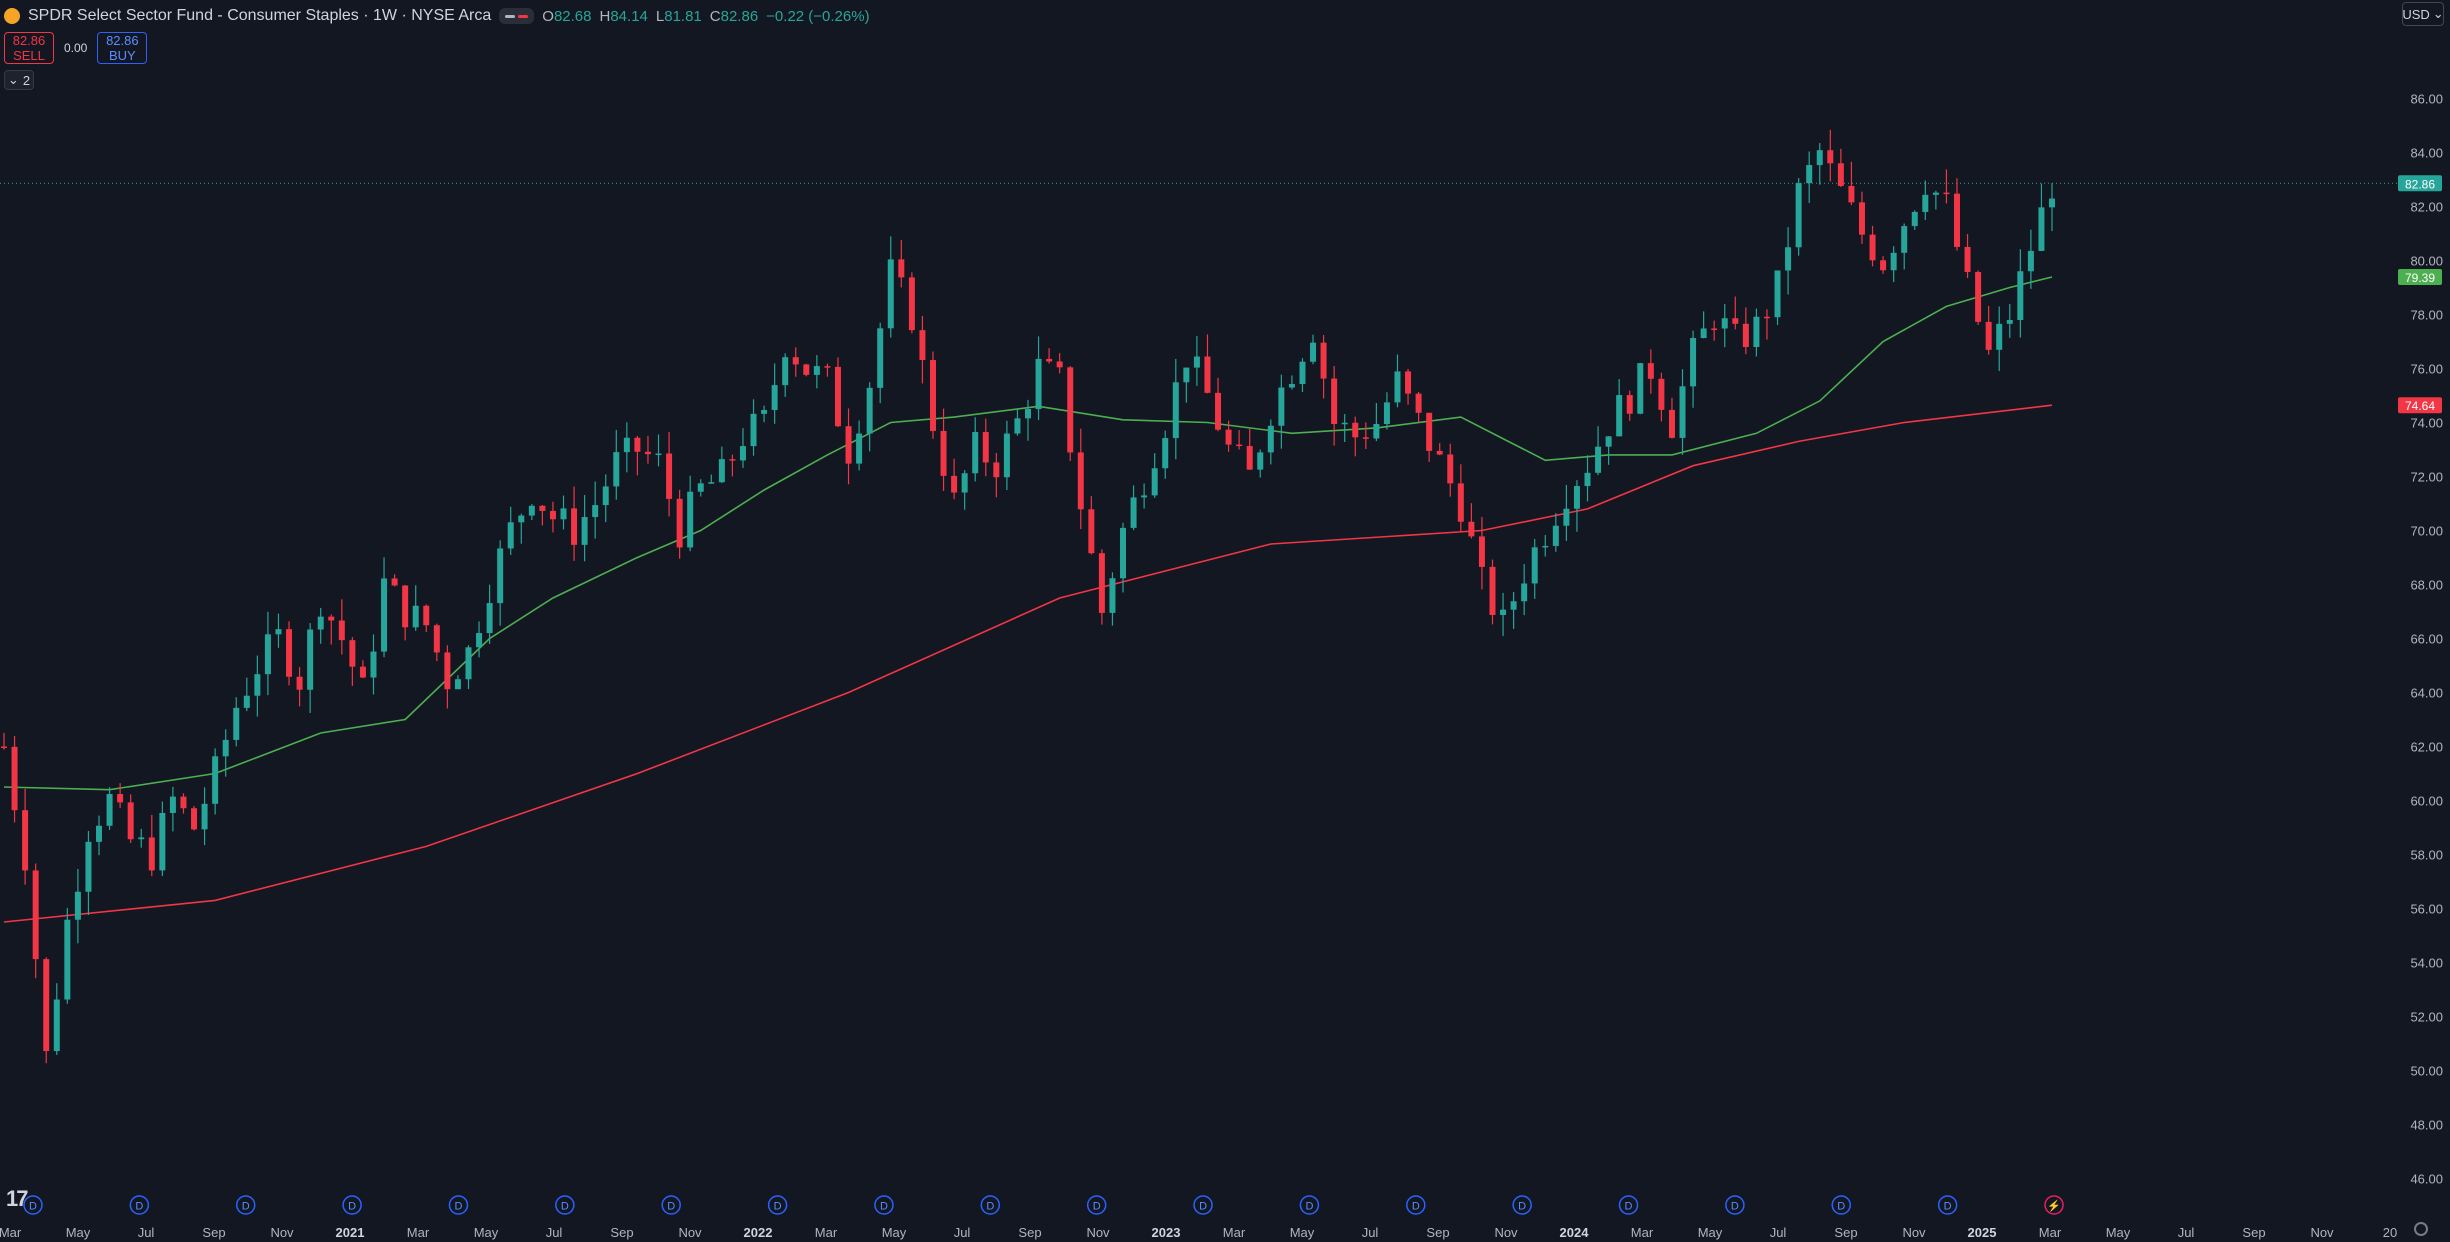  Describe the element at coordinates (2054, 1205) in the screenshot. I see `earnings-flash-icon: ⚡` at that location.